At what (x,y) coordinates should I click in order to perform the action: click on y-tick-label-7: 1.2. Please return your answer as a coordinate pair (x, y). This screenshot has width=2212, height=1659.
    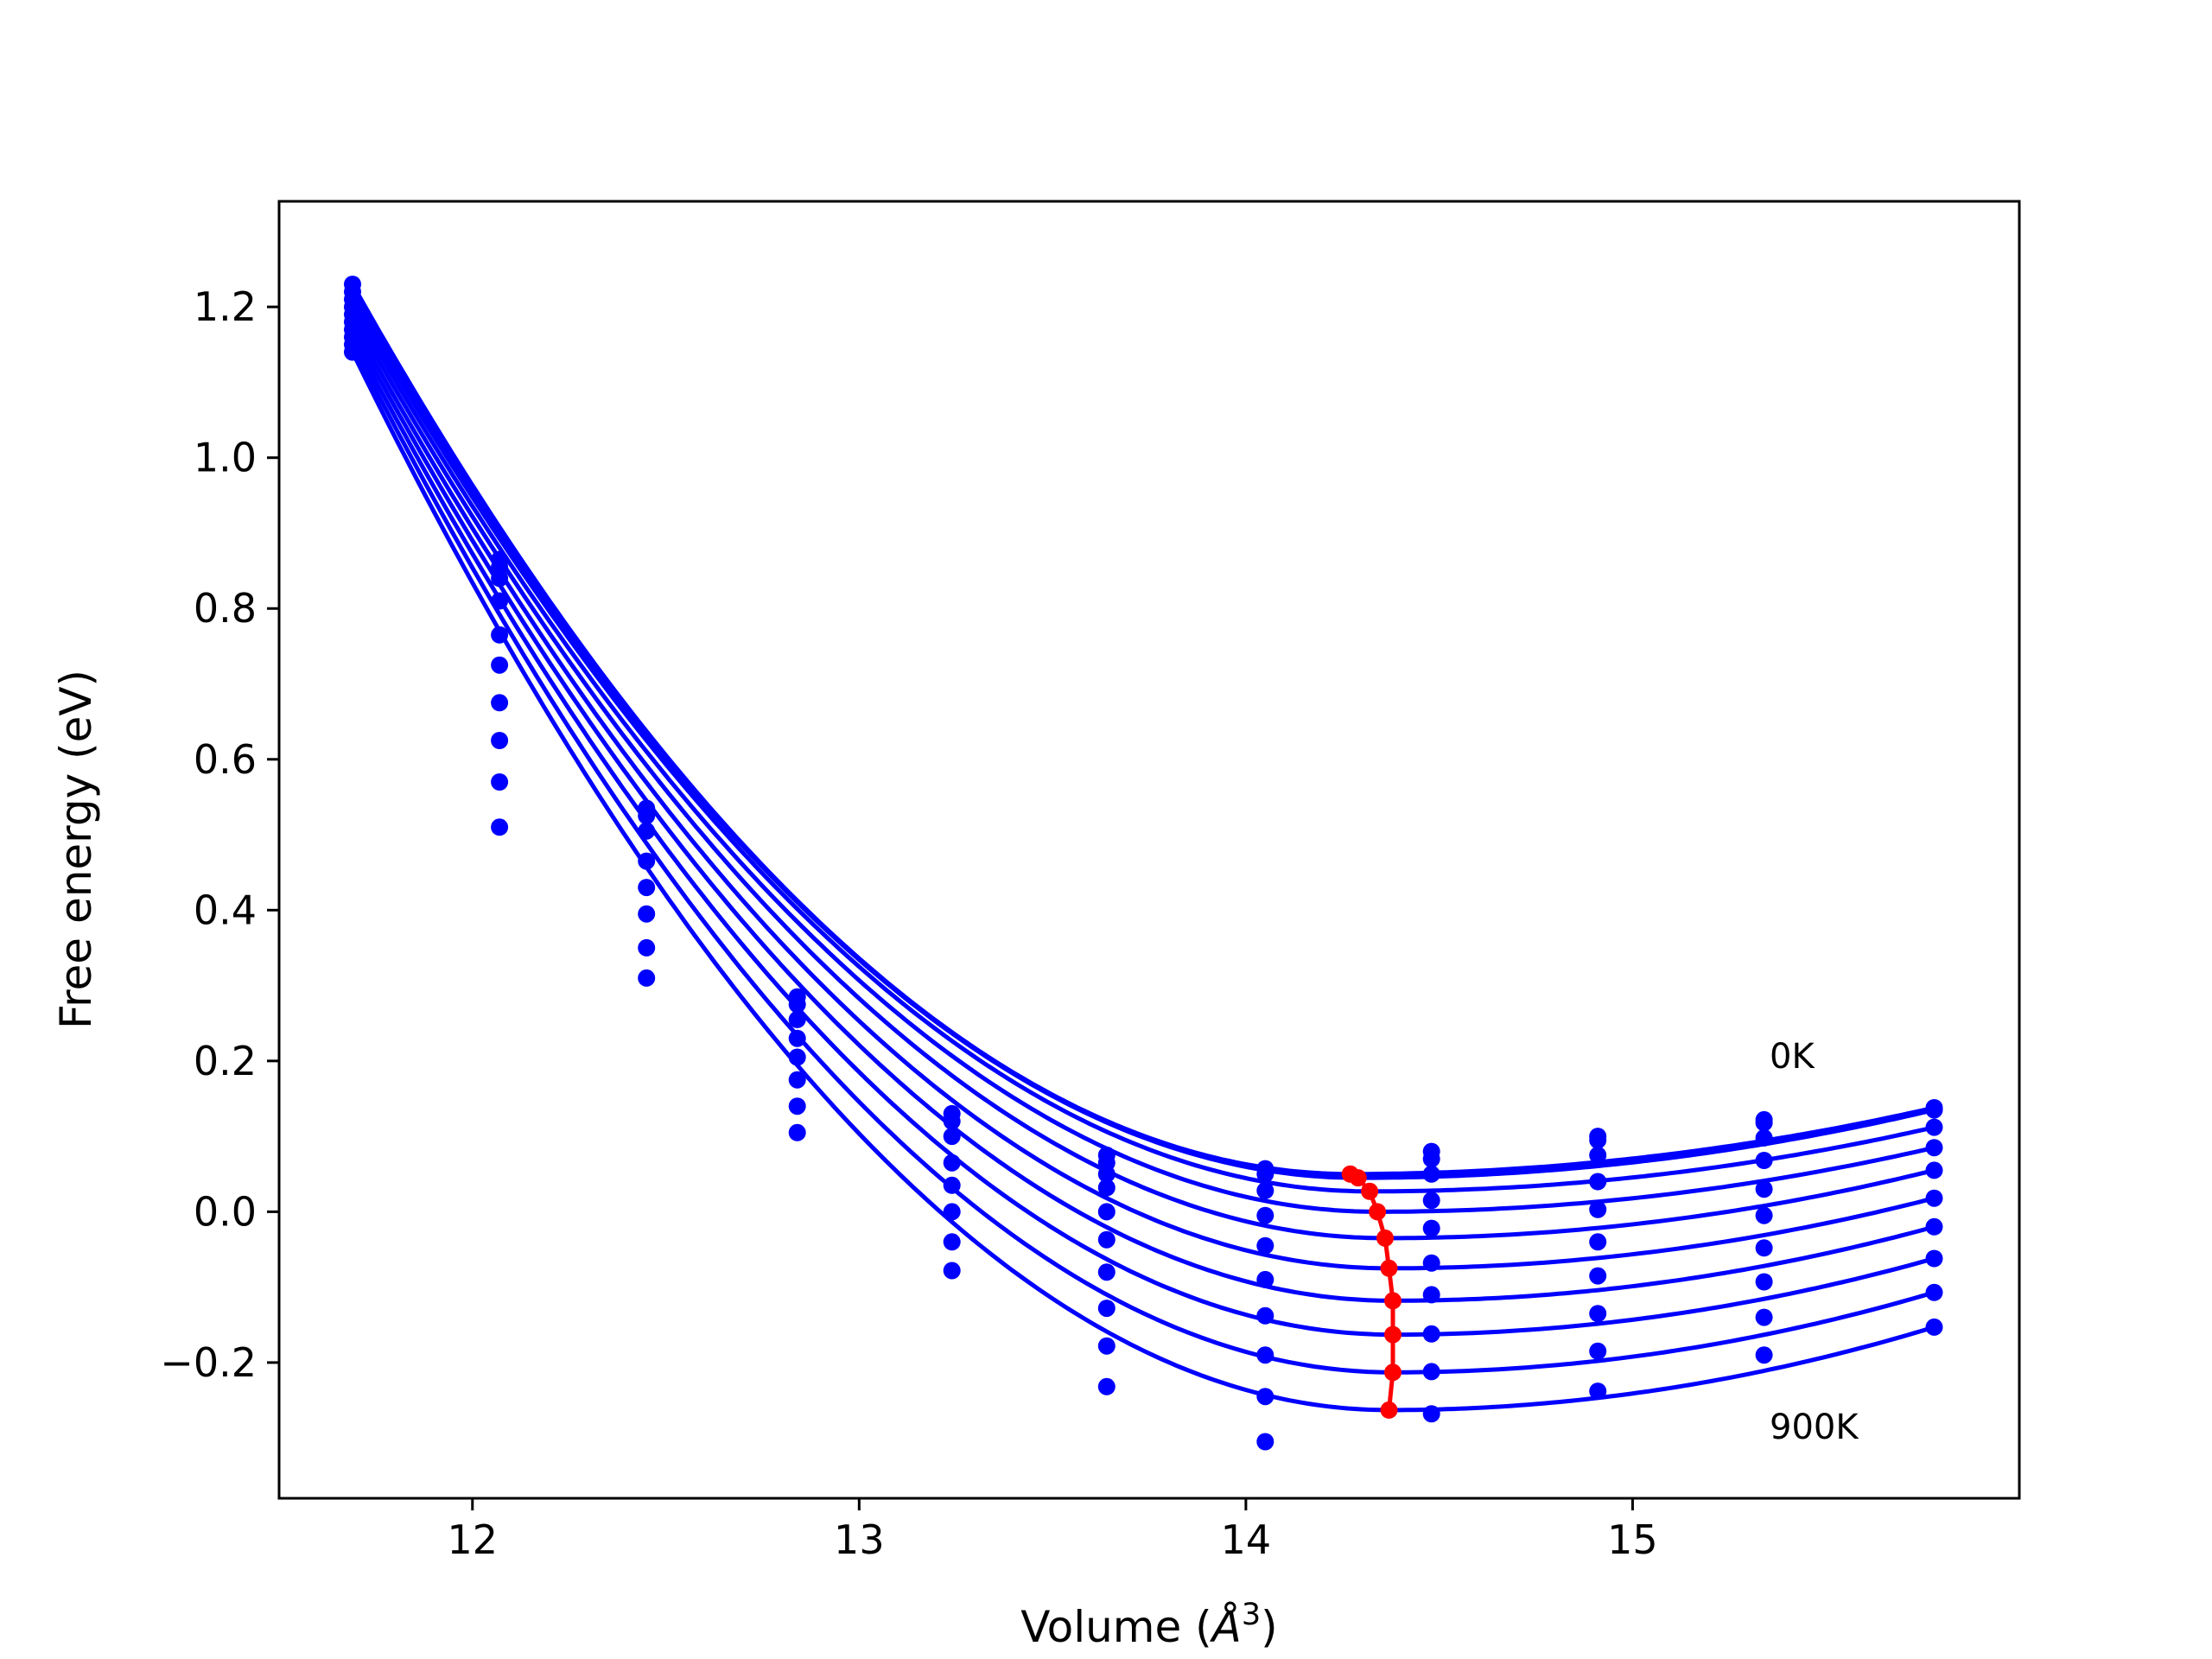
    Looking at the image, I should click on (225, 306).